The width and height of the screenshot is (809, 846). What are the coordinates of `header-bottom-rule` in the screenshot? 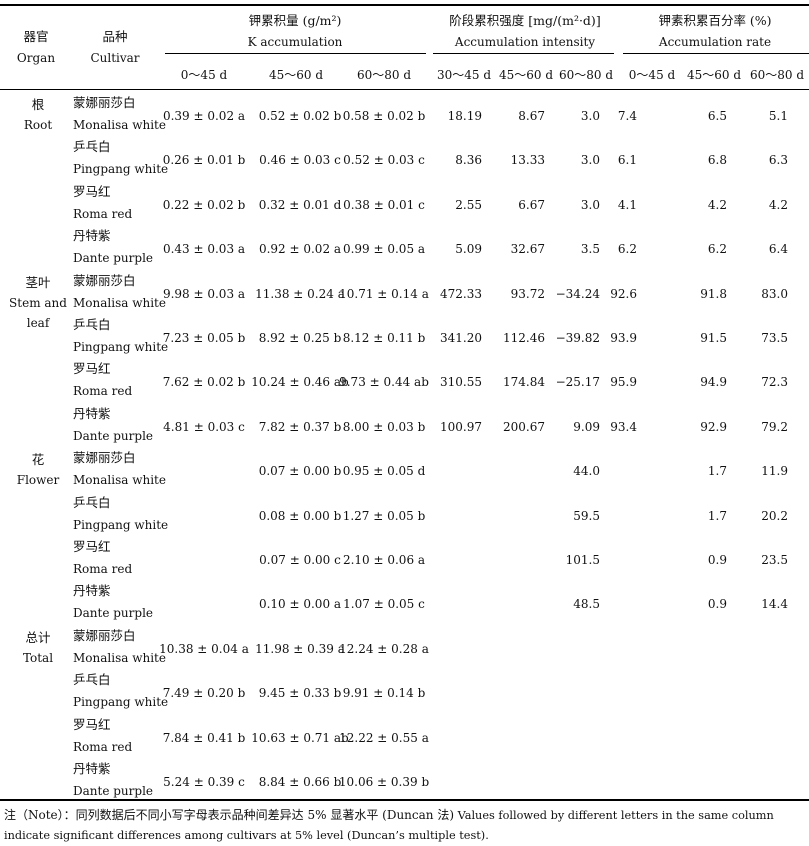 It's located at (404, 89).